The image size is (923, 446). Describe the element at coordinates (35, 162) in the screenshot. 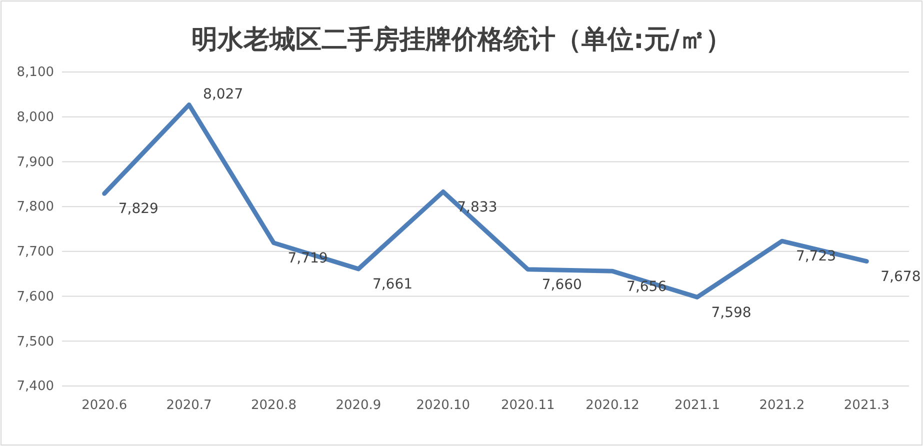

I see `y-tick-label: 7,900` at that location.